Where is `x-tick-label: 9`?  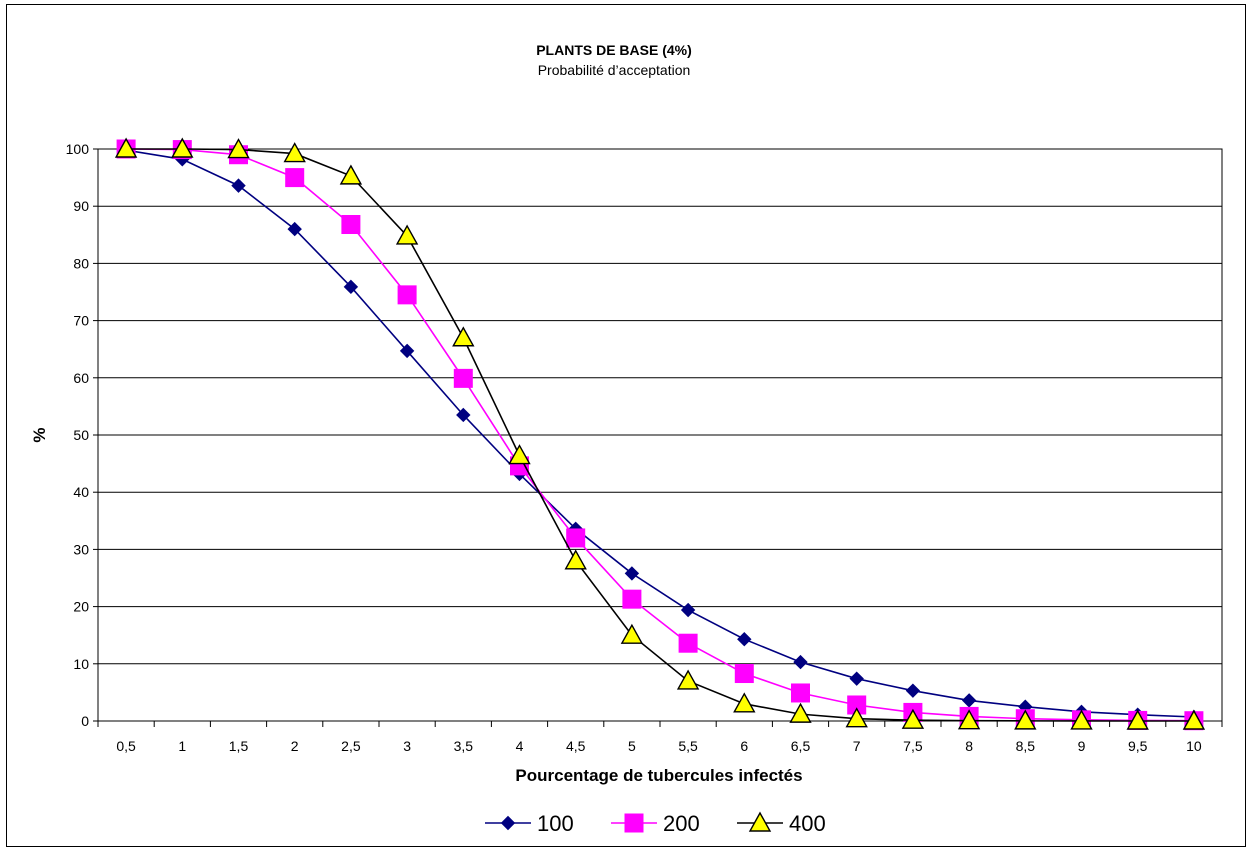 x-tick-label: 9 is located at coordinates (1082, 746).